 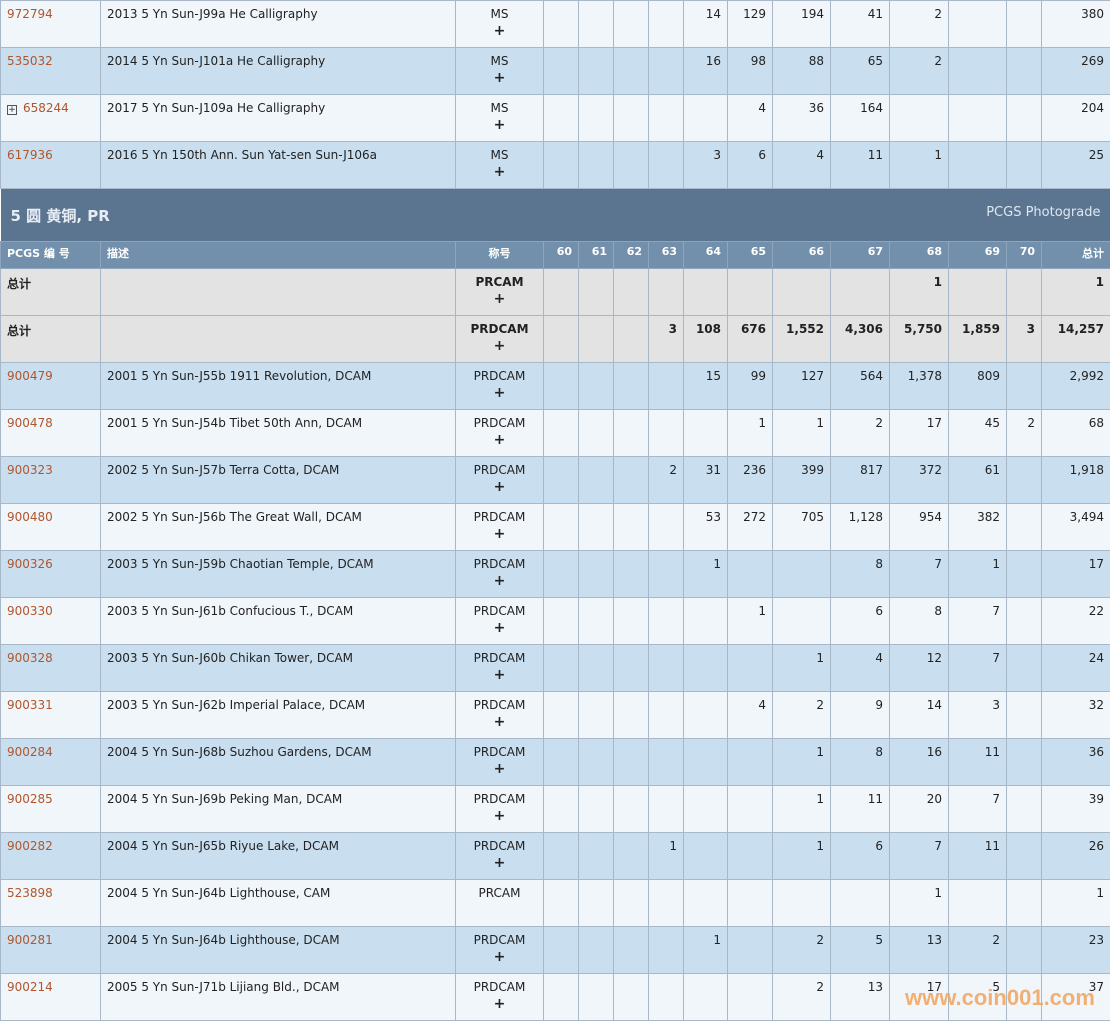 I want to click on grade-68-count: 14, so click(x=919, y=715).